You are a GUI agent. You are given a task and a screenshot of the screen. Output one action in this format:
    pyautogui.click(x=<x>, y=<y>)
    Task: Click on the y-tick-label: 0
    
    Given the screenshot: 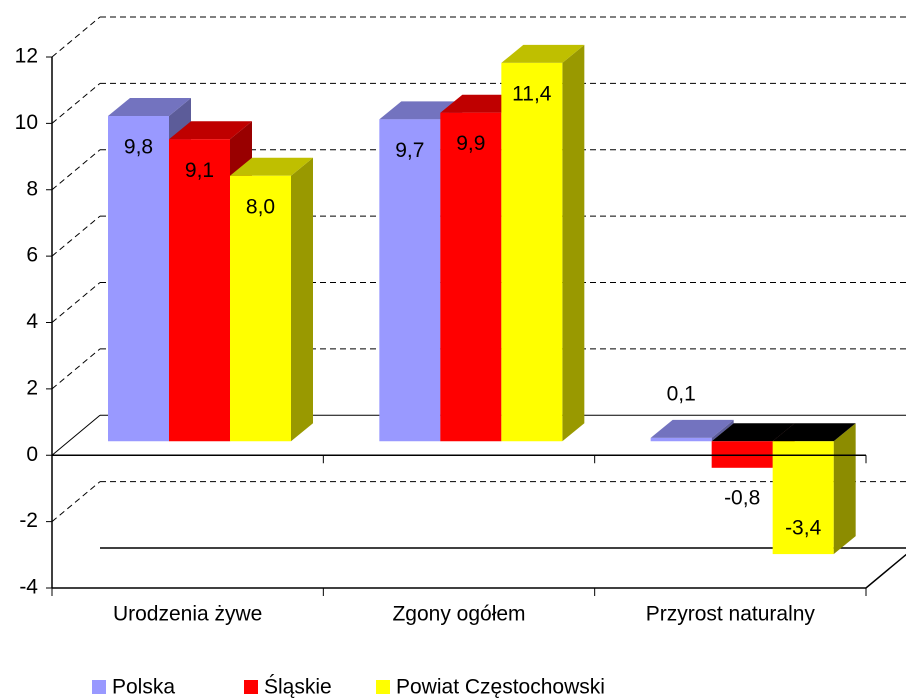 What is the action you would take?
    pyautogui.click(x=32, y=454)
    